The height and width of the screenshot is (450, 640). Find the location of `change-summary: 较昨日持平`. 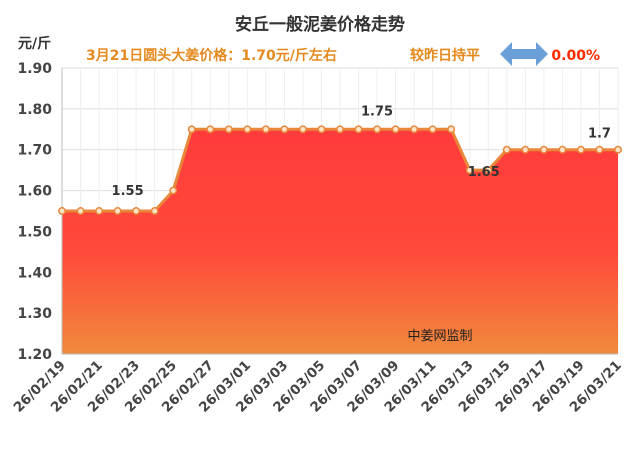

change-summary: 较昨日持平 is located at coordinates (445, 55).